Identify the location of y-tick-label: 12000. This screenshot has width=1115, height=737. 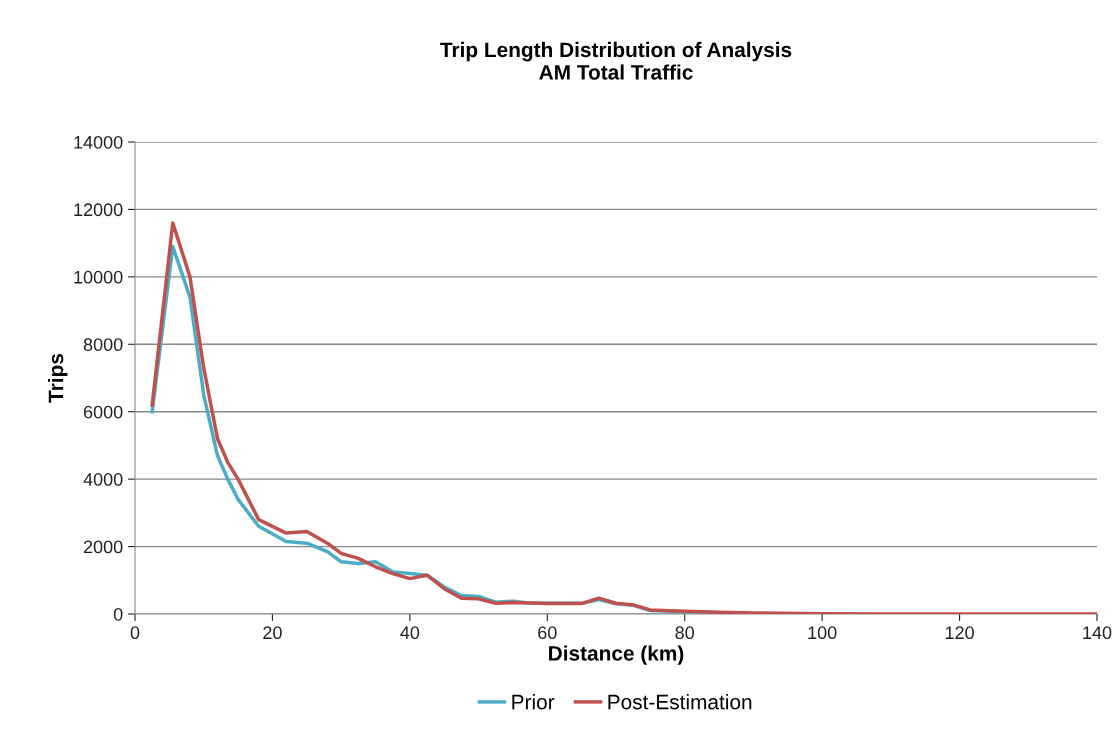
(98, 210).